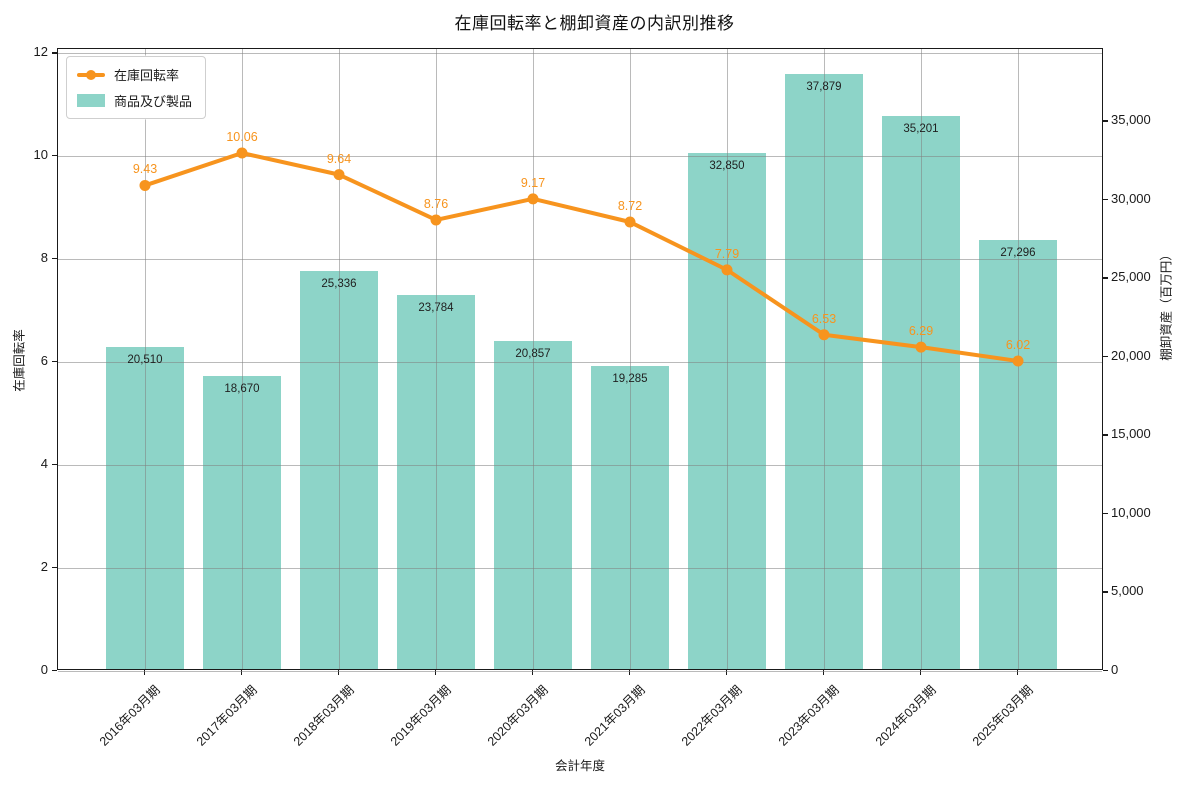 This screenshot has width=1189, height=789. Describe the element at coordinates (1131, 512) in the screenshot. I see `y-tick-label-right: 10,000` at that location.